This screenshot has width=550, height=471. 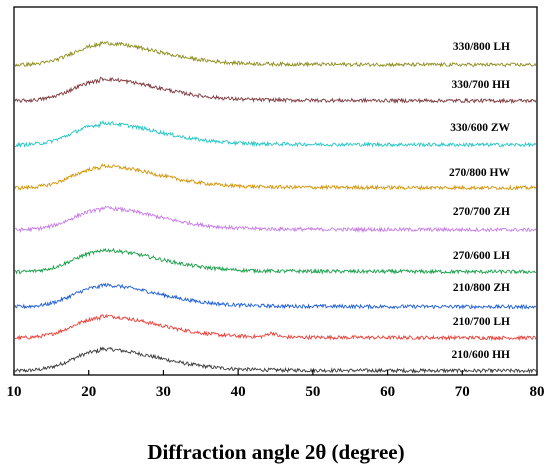 What do you see at coordinates (276, 385) in the screenshot?
I see `x-axis: 10 20 30 40 50 60 70 80` at bounding box center [276, 385].